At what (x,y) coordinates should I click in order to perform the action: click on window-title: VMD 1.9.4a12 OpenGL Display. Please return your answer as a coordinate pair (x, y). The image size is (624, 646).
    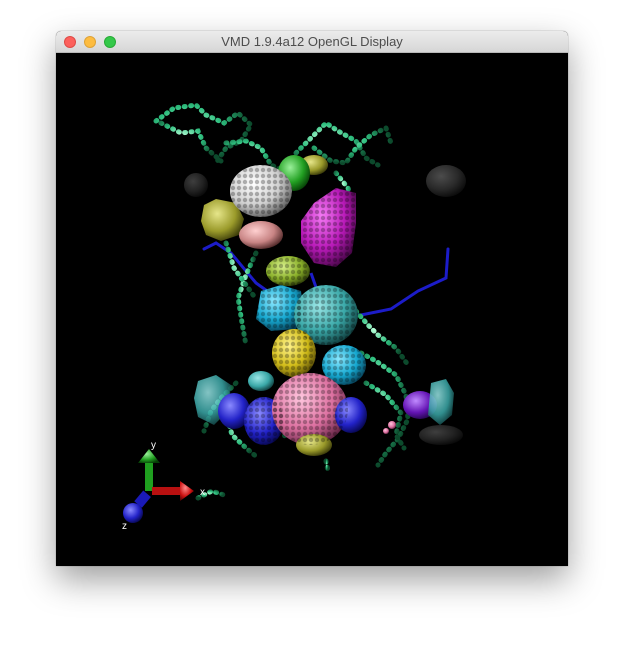
    Looking at the image, I should click on (312, 41).